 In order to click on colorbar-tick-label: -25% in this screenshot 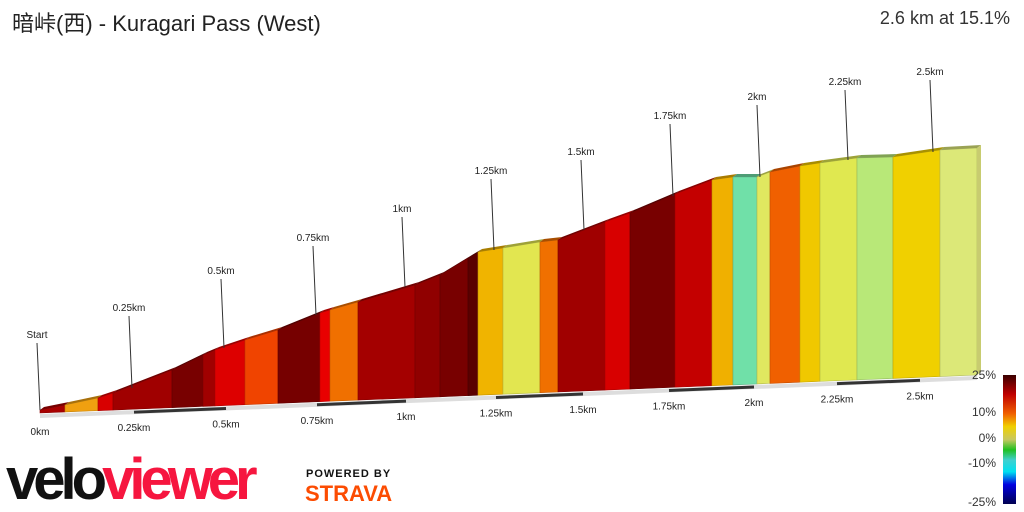, I will do `click(982, 502)`.